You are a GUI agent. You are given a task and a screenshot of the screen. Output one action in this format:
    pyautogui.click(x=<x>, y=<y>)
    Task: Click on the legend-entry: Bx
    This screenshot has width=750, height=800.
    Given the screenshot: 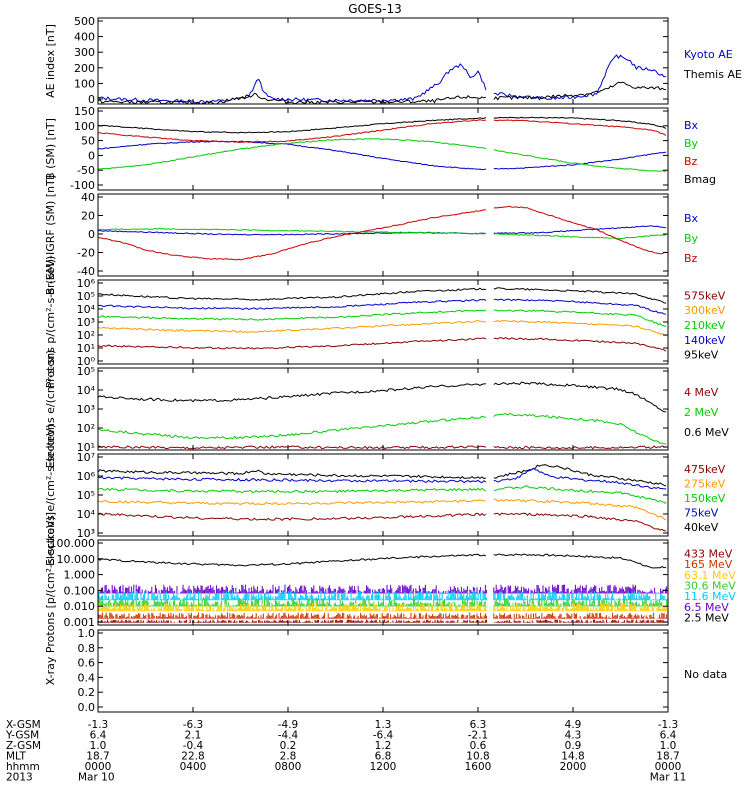 What is the action you would take?
    pyautogui.click(x=691, y=218)
    